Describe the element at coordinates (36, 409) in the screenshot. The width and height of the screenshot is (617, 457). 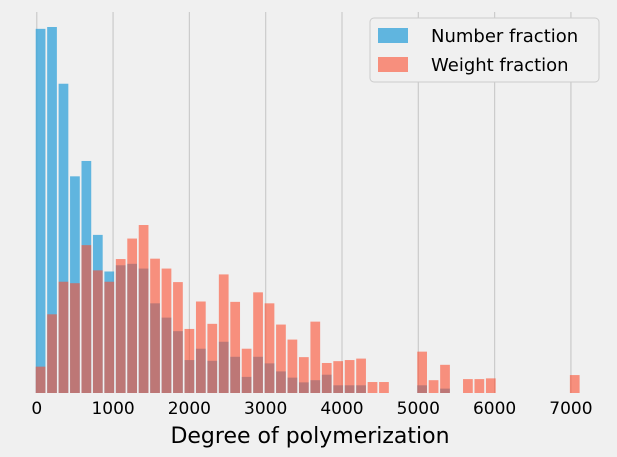
I see `x-tick-label-0: 0` at that location.